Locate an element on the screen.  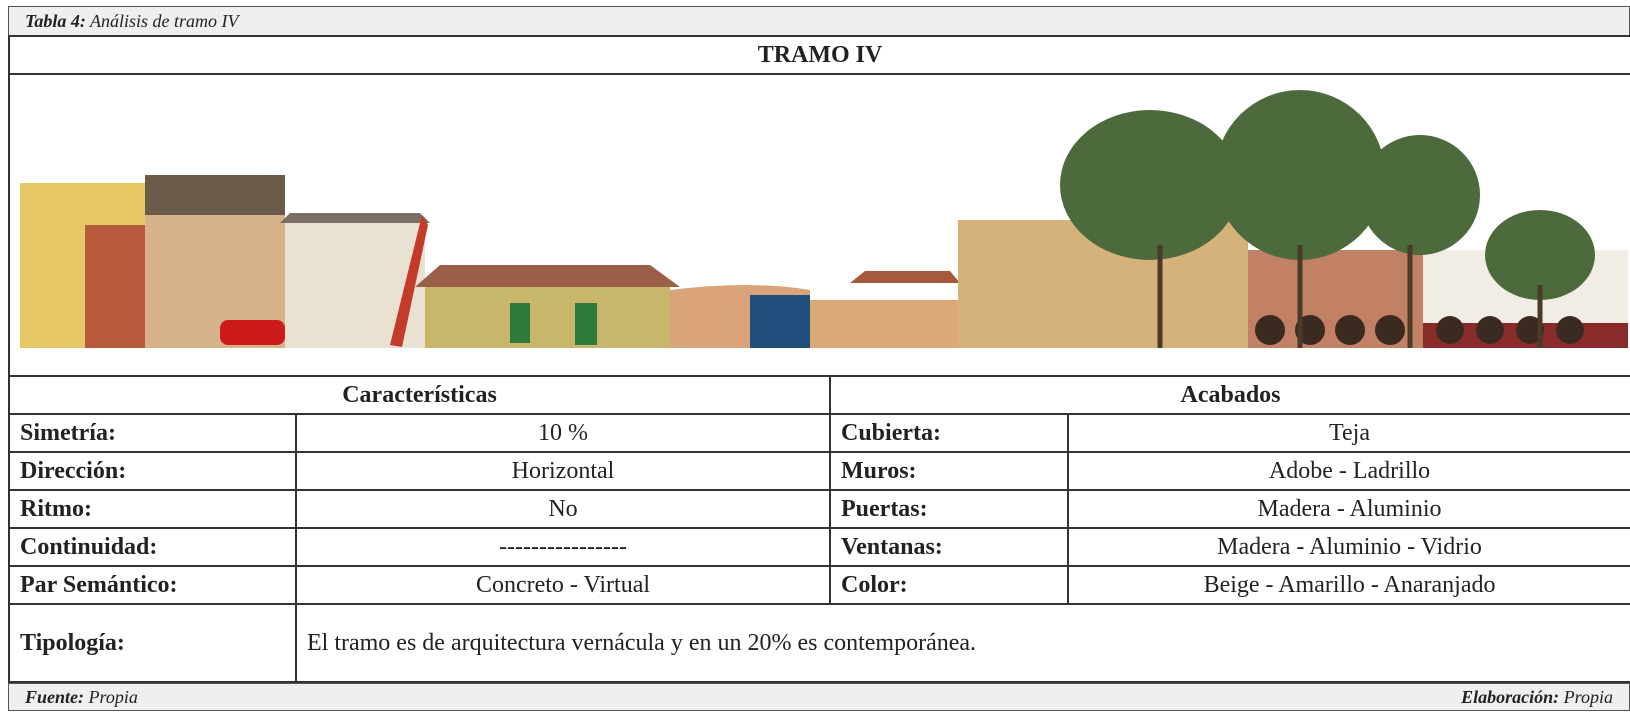
row: Ritmo: No Puertas: Madera - Aluminio is located at coordinates (819, 509).